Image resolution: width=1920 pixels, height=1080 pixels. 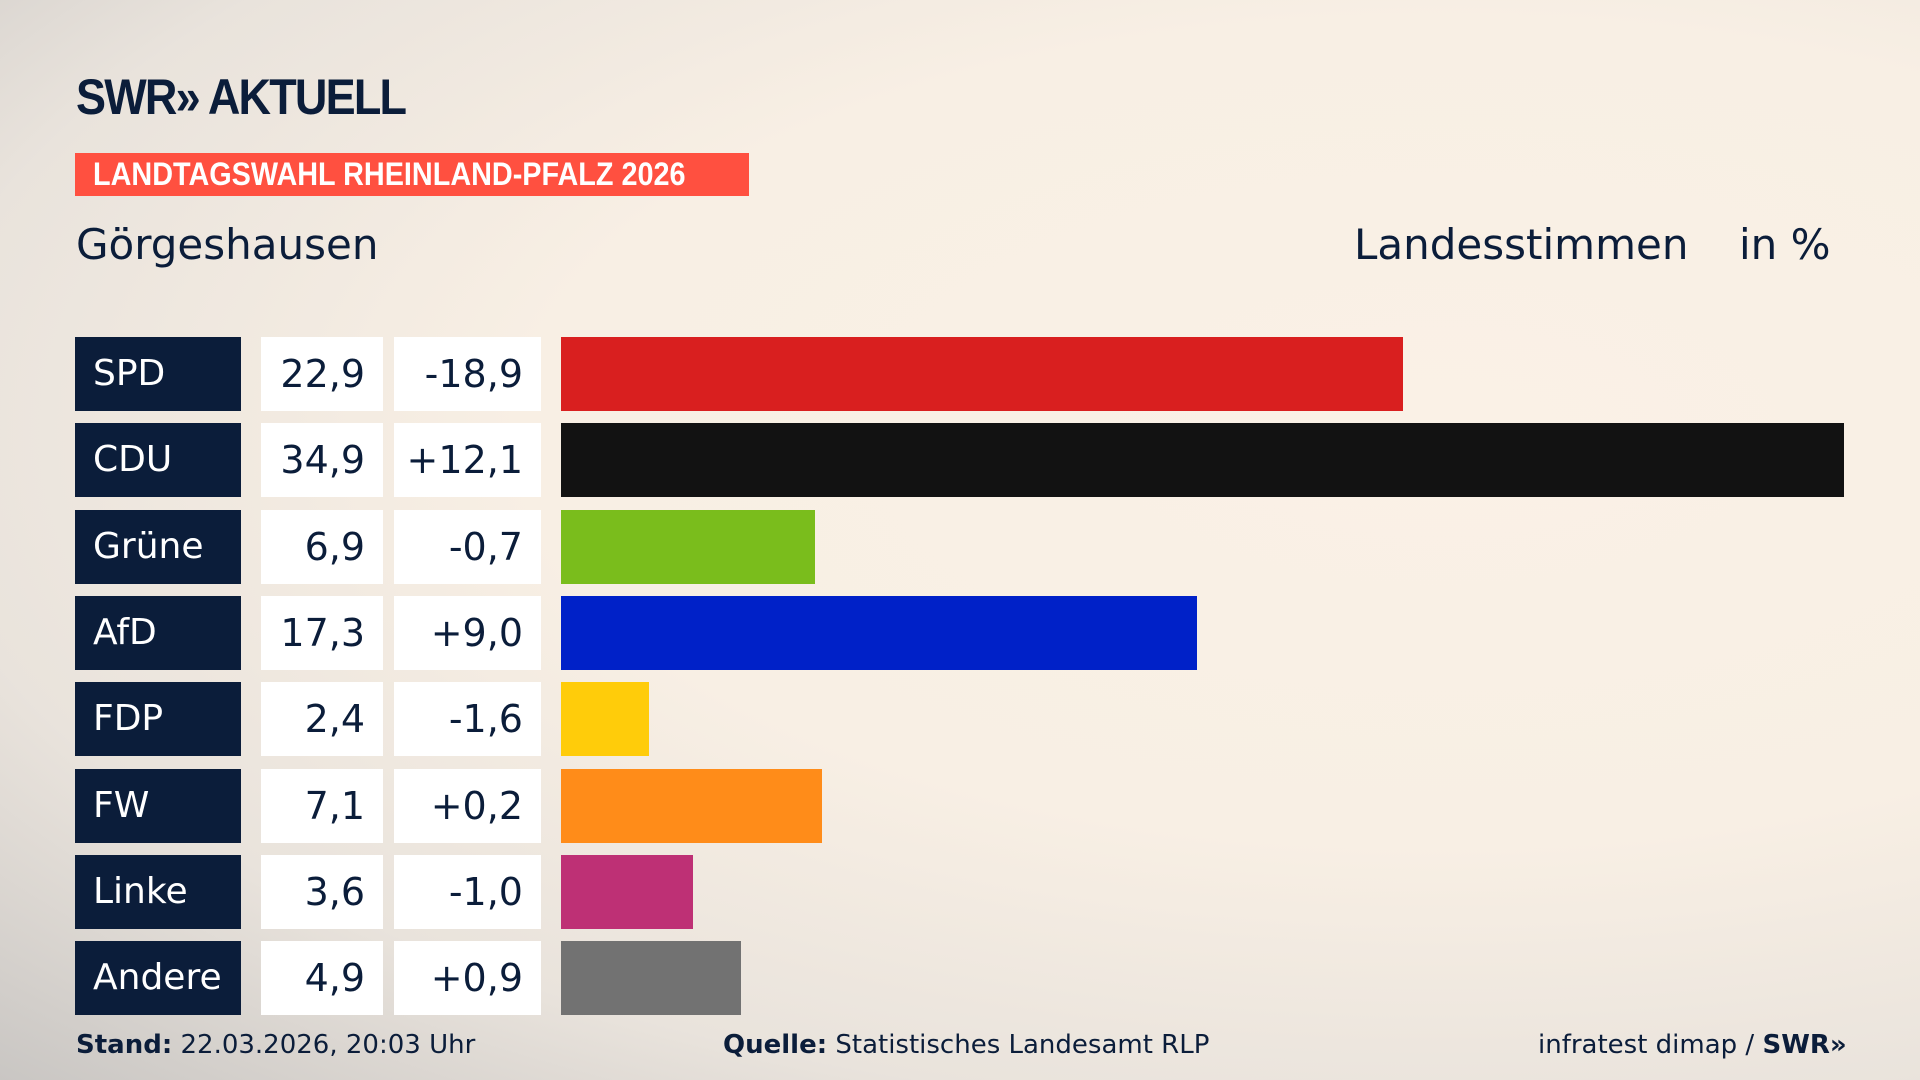 I want to click on source-value: Statistisches Landesamt RLP, so click(x=1022, y=1045).